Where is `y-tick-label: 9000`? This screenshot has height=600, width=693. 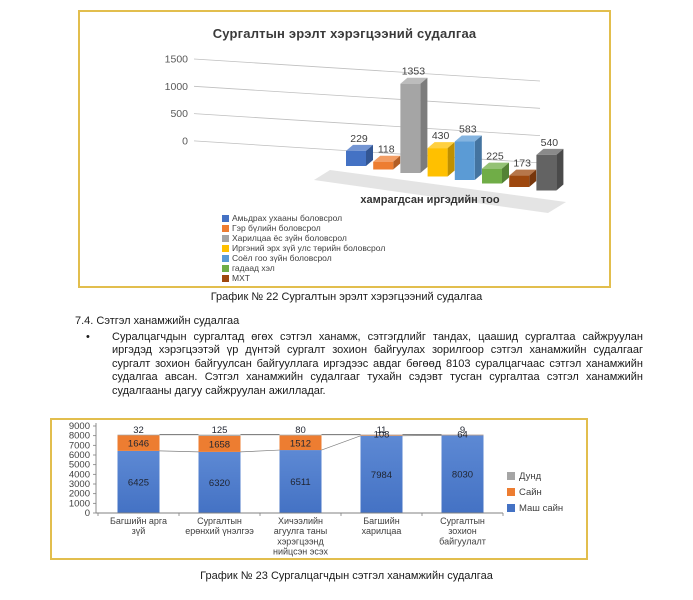
y-tick-label: 9000 is located at coordinates (79, 426).